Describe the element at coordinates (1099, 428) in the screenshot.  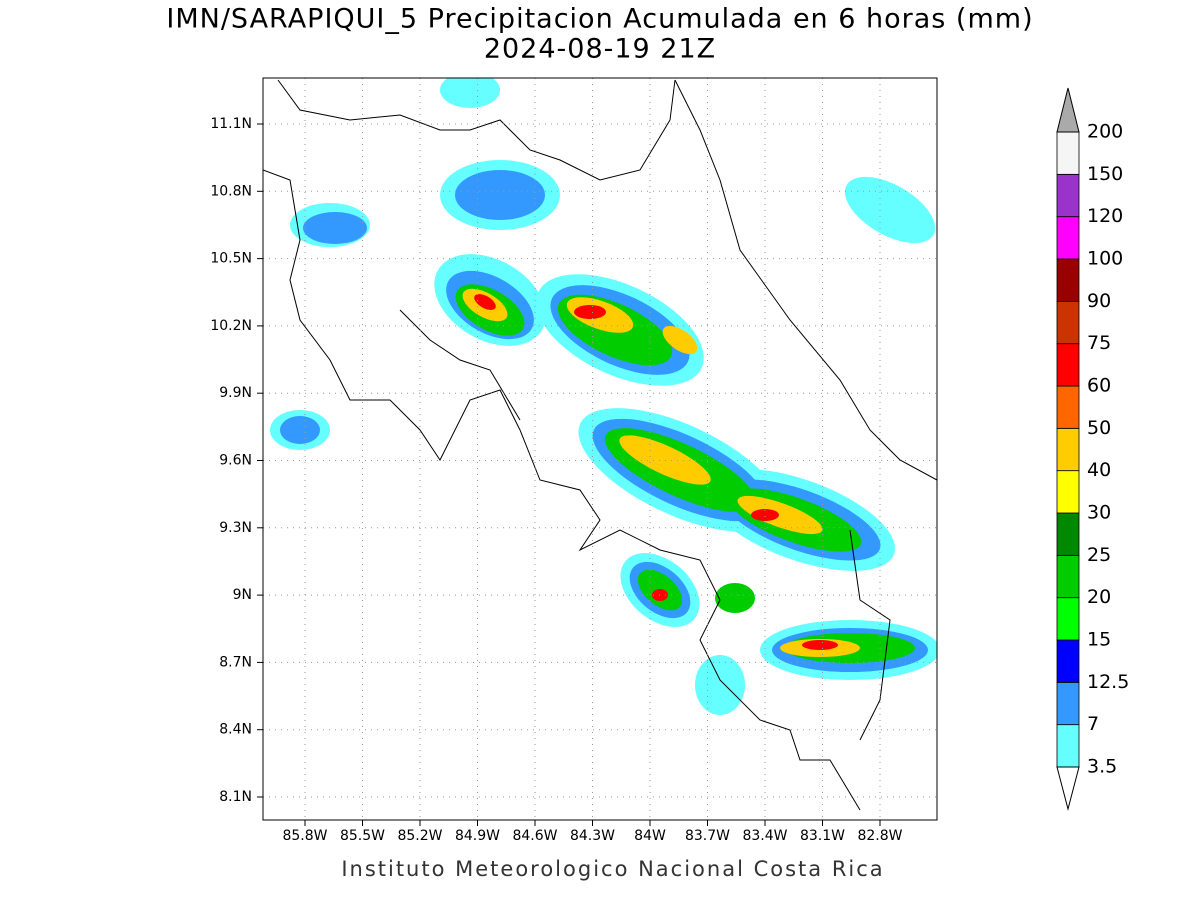
I see `colorbar-label: 50` at that location.